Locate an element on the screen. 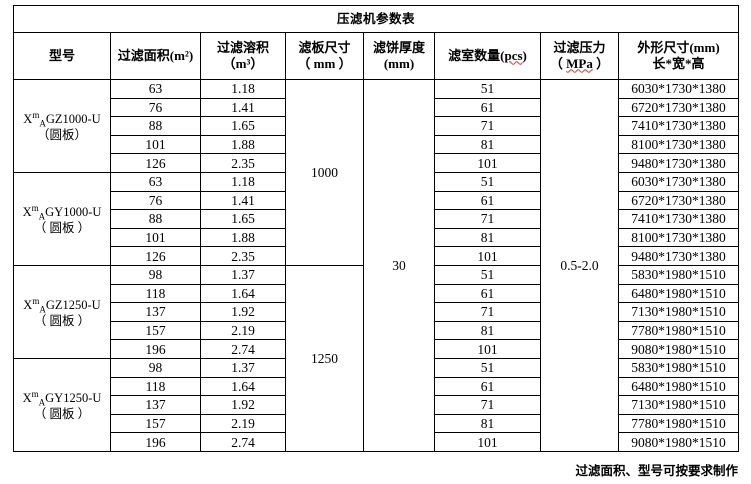 Image resolution: width=751 pixels, height=484 pixels. cell-chamber-count: 51 is located at coordinates (487, 89).